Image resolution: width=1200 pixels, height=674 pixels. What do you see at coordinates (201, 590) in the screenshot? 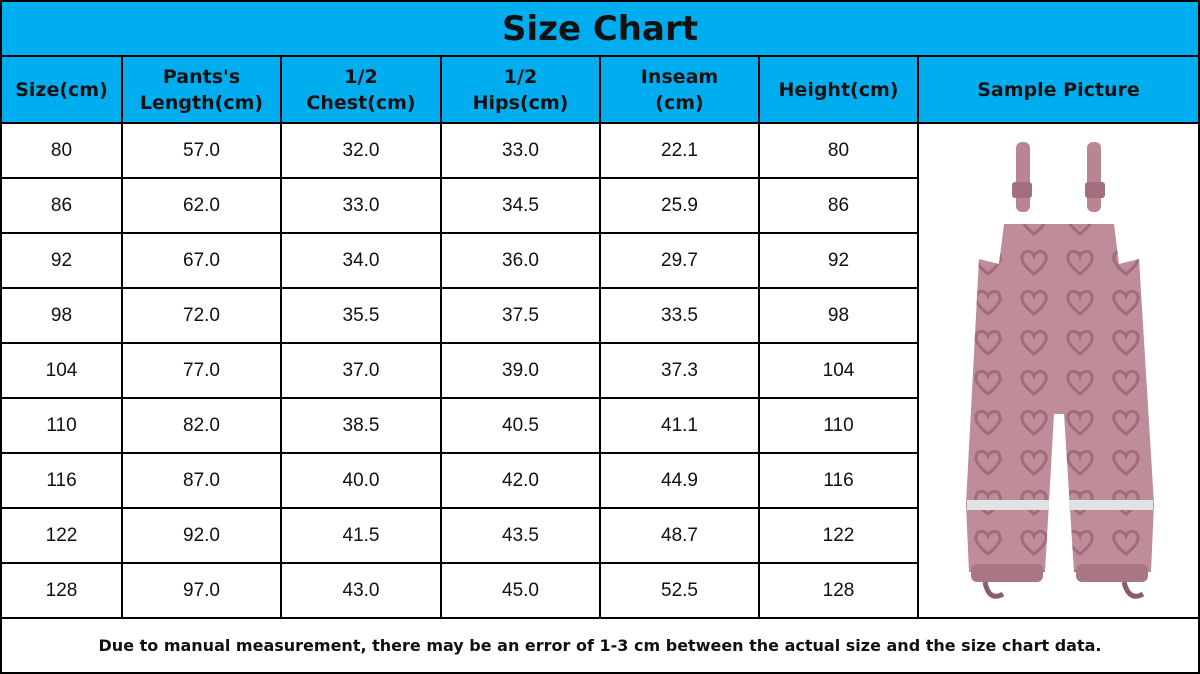
I see `table-cell: 97.0` at bounding box center [201, 590].